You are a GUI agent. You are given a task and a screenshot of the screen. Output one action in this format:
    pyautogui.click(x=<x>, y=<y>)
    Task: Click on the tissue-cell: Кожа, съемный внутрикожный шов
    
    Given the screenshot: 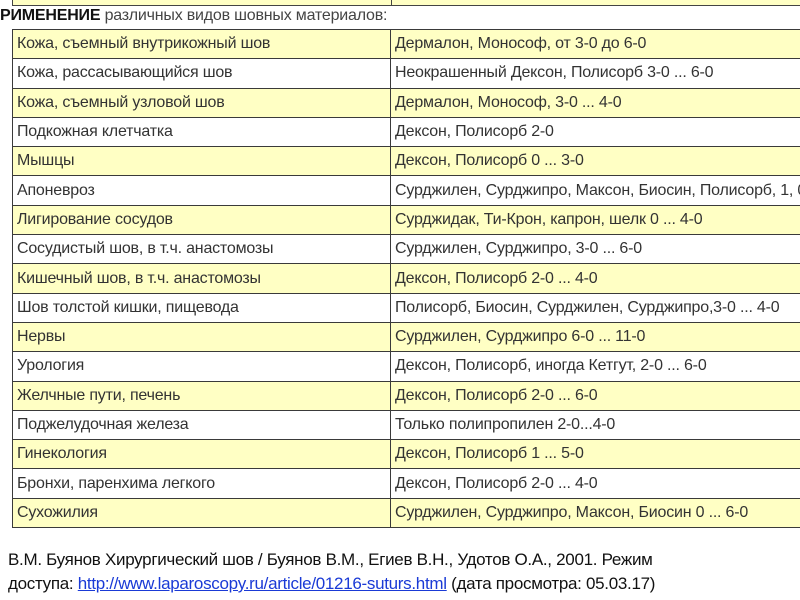 What is the action you would take?
    pyautogui.click(x=201, y=44)
    